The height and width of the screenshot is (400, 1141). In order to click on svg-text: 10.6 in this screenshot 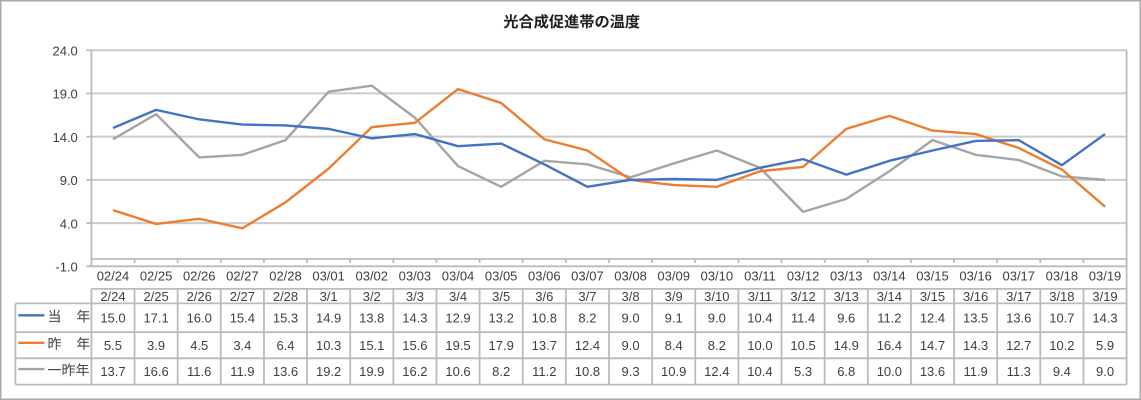, I will do `click(457, 371)`.